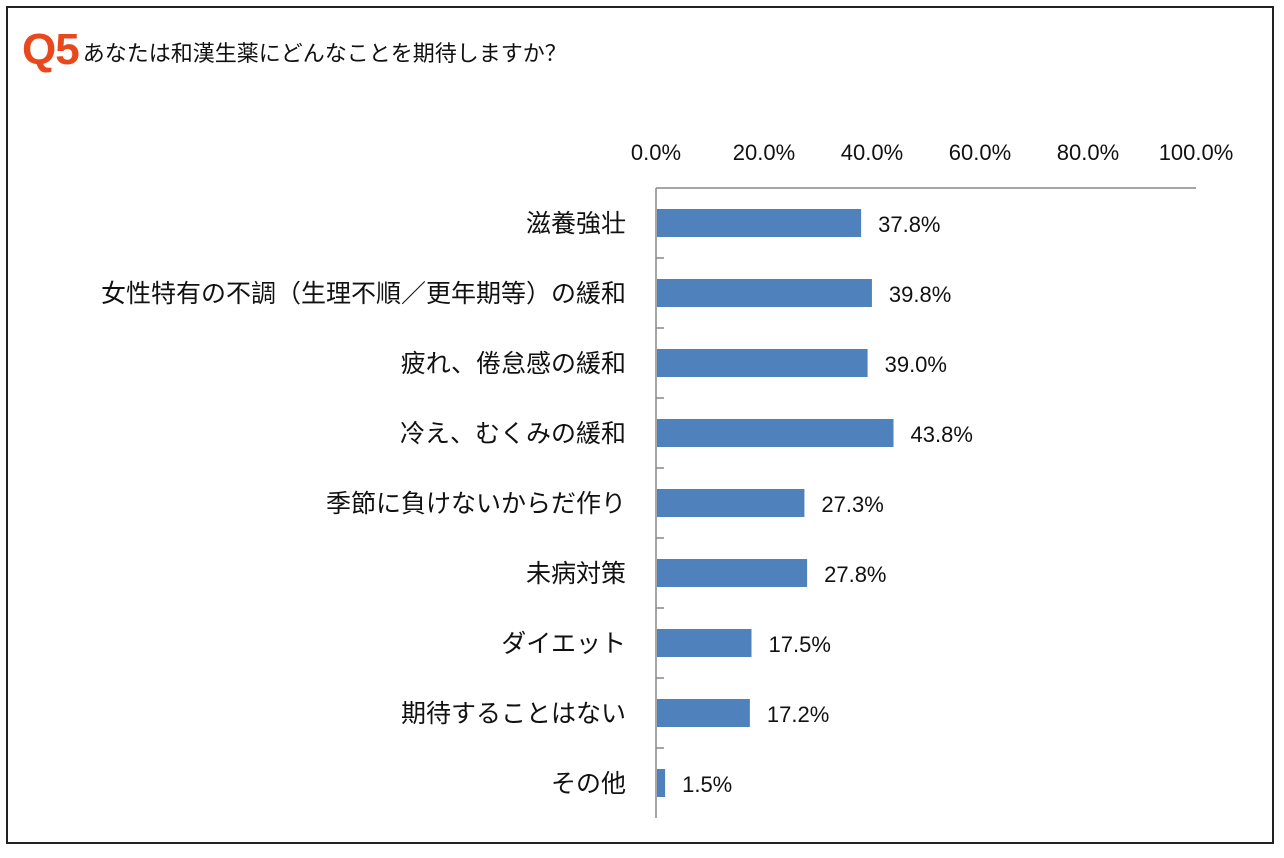 The height and width of the screenshot is (858, 1284). I want to click on category-label: 疲れ、倦怠感の緩和, so click(513, 363).